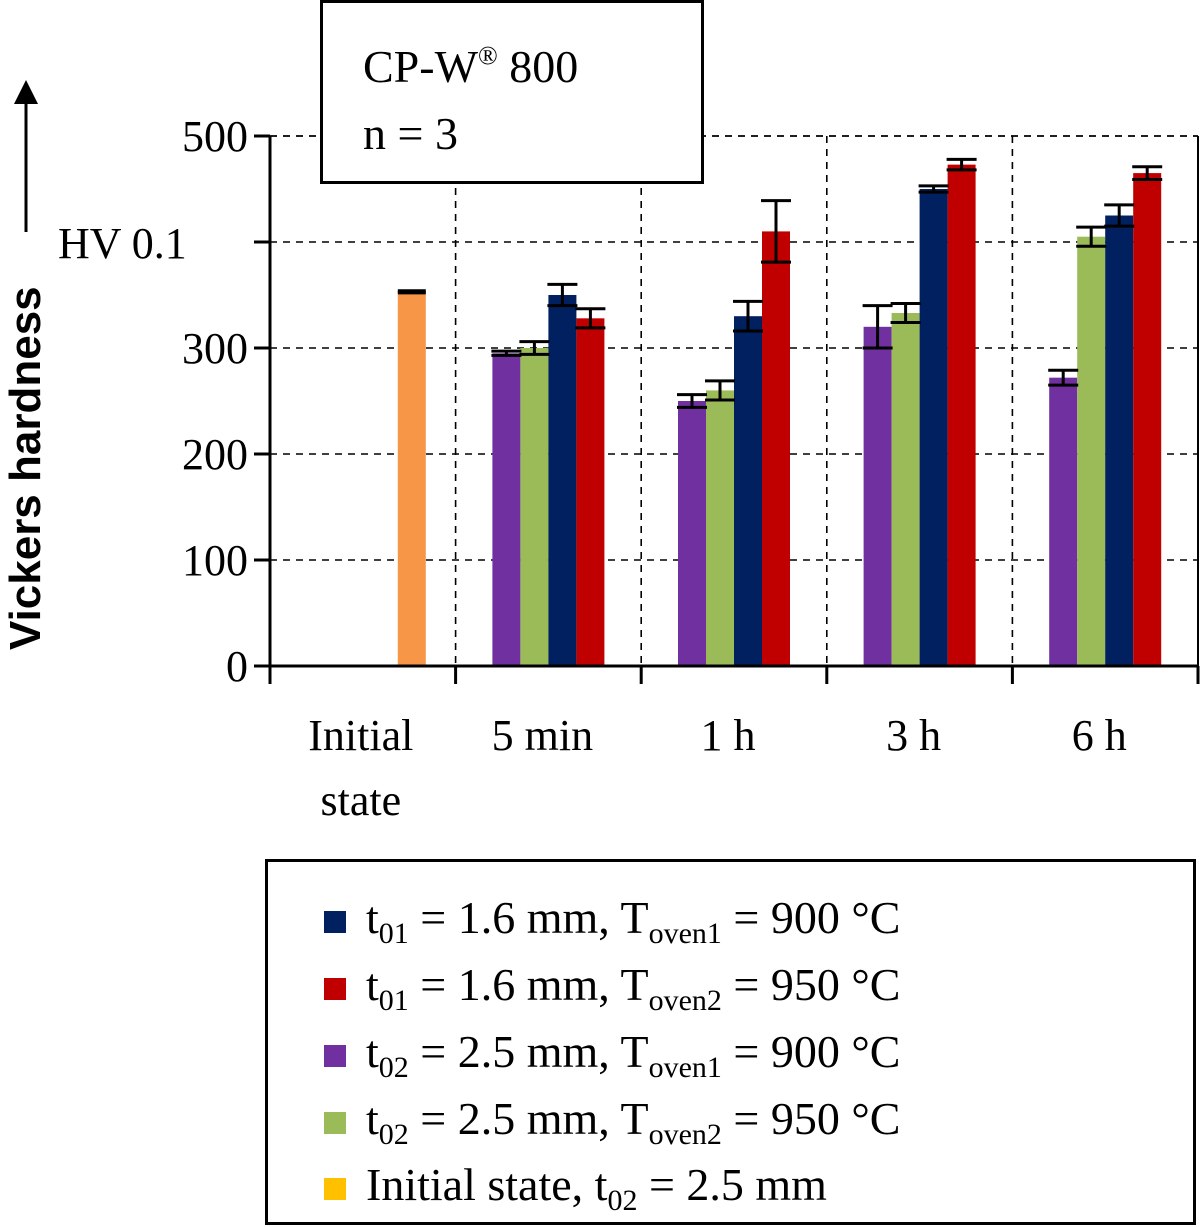 The width and height of the screenshot is (1200, 1227). What do you see at coordinates (215, 560) in the screenshot?
I see `y-tick-label: 100` at bounding box center [215, 560].